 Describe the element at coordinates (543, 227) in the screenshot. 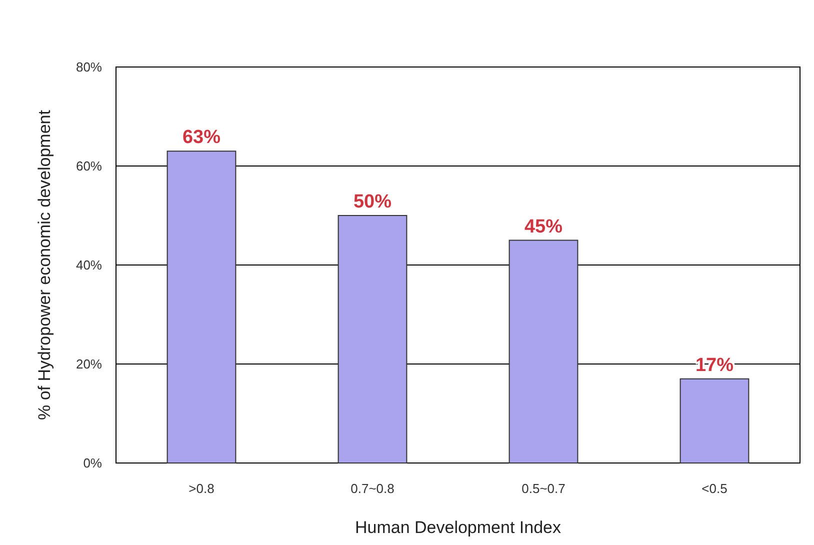

I see `data-label: 45%` at that location.